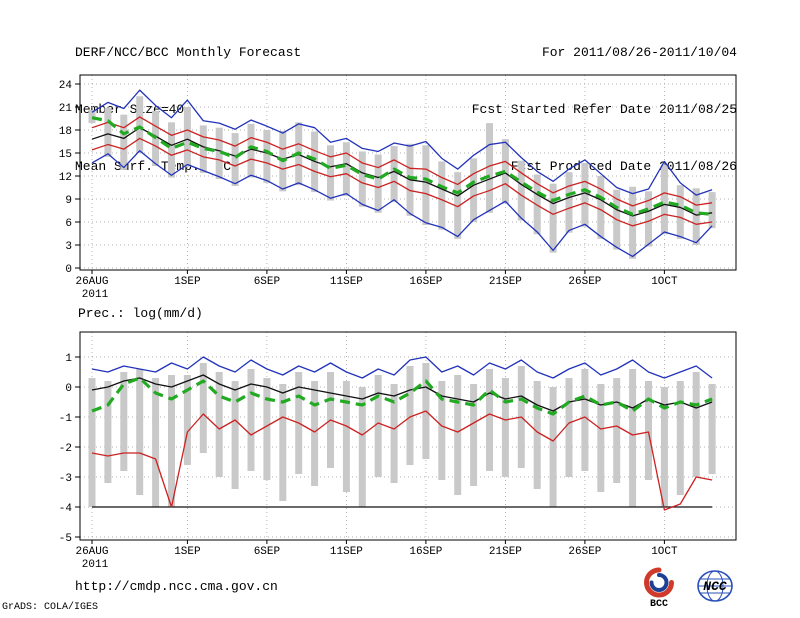  I want to click on bcc-swirl-red, so click(659, 582).